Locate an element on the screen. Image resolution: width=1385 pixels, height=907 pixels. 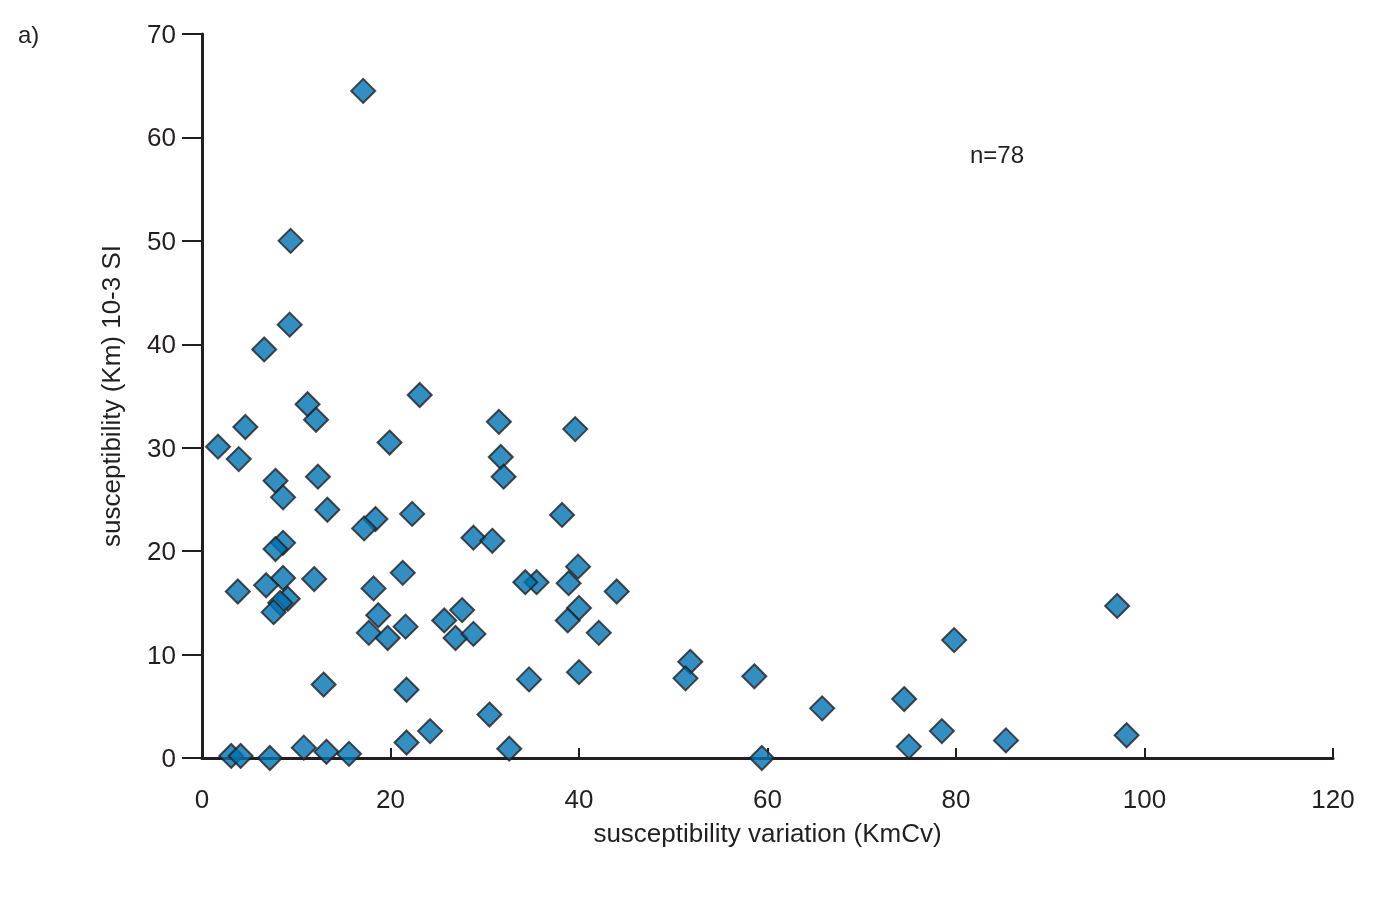
x-tick-label: 20 is located at coordinates (390, 799).